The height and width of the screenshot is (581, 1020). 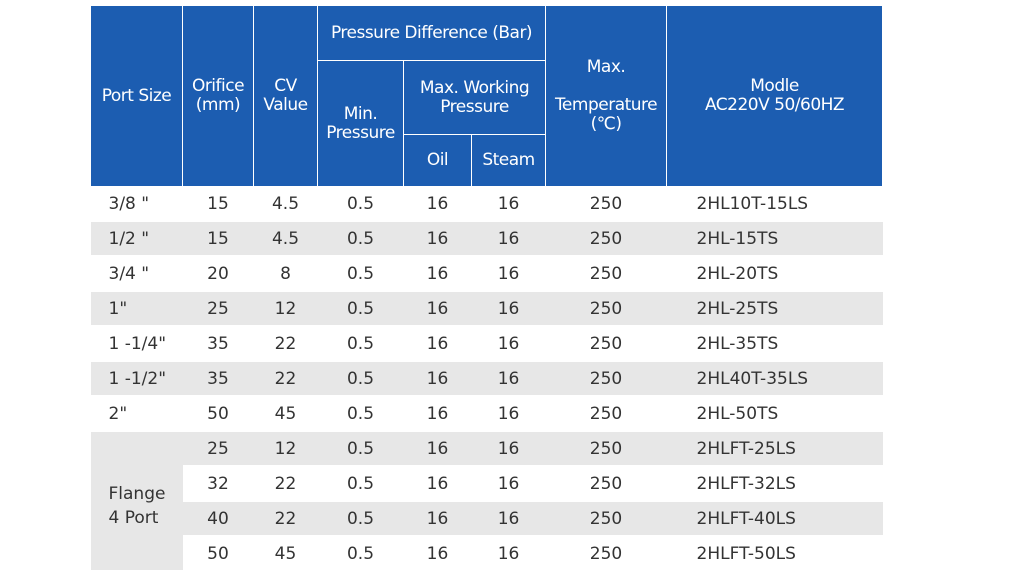 I want to click on table-row: 40 22 0.5 16 16 250 2HLFT-40LS, so click(x=487, y=519).